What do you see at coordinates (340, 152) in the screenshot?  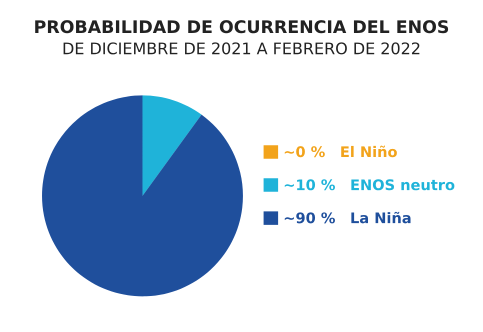 I see `legend-label: ~0 % El Niño` at bounding box center [340, 152].